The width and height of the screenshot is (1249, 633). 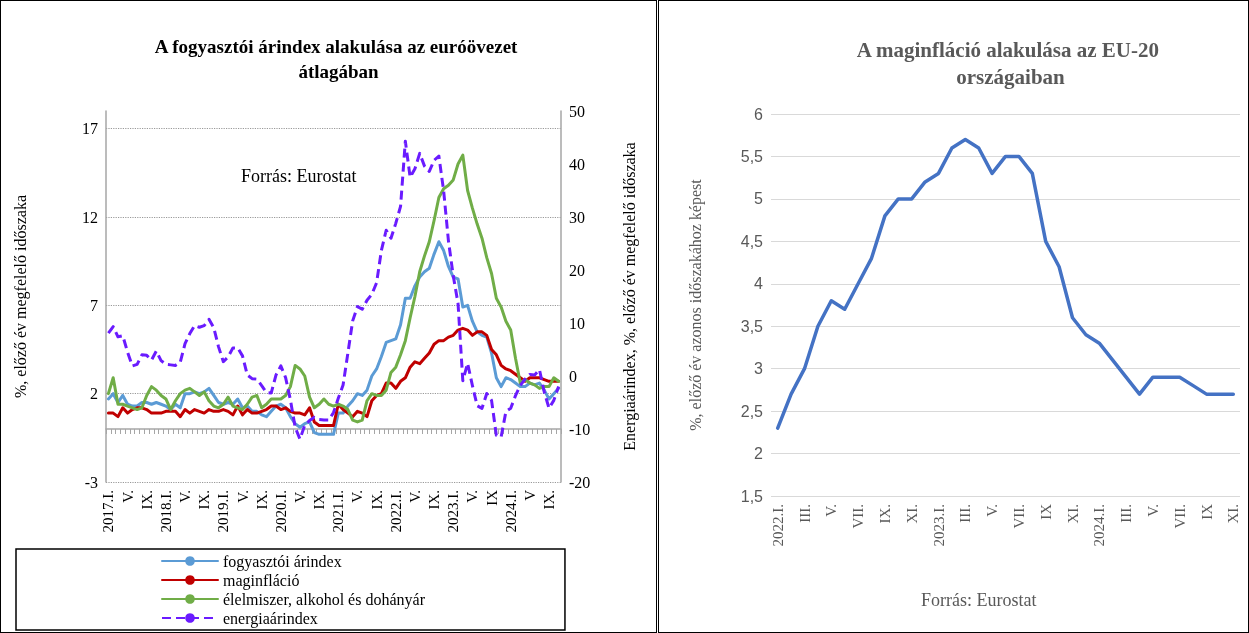 What do you see at coordinates (94, 305) in the screenshot?
I see `y-tick-label: 7` at bounding box center [94, 305].